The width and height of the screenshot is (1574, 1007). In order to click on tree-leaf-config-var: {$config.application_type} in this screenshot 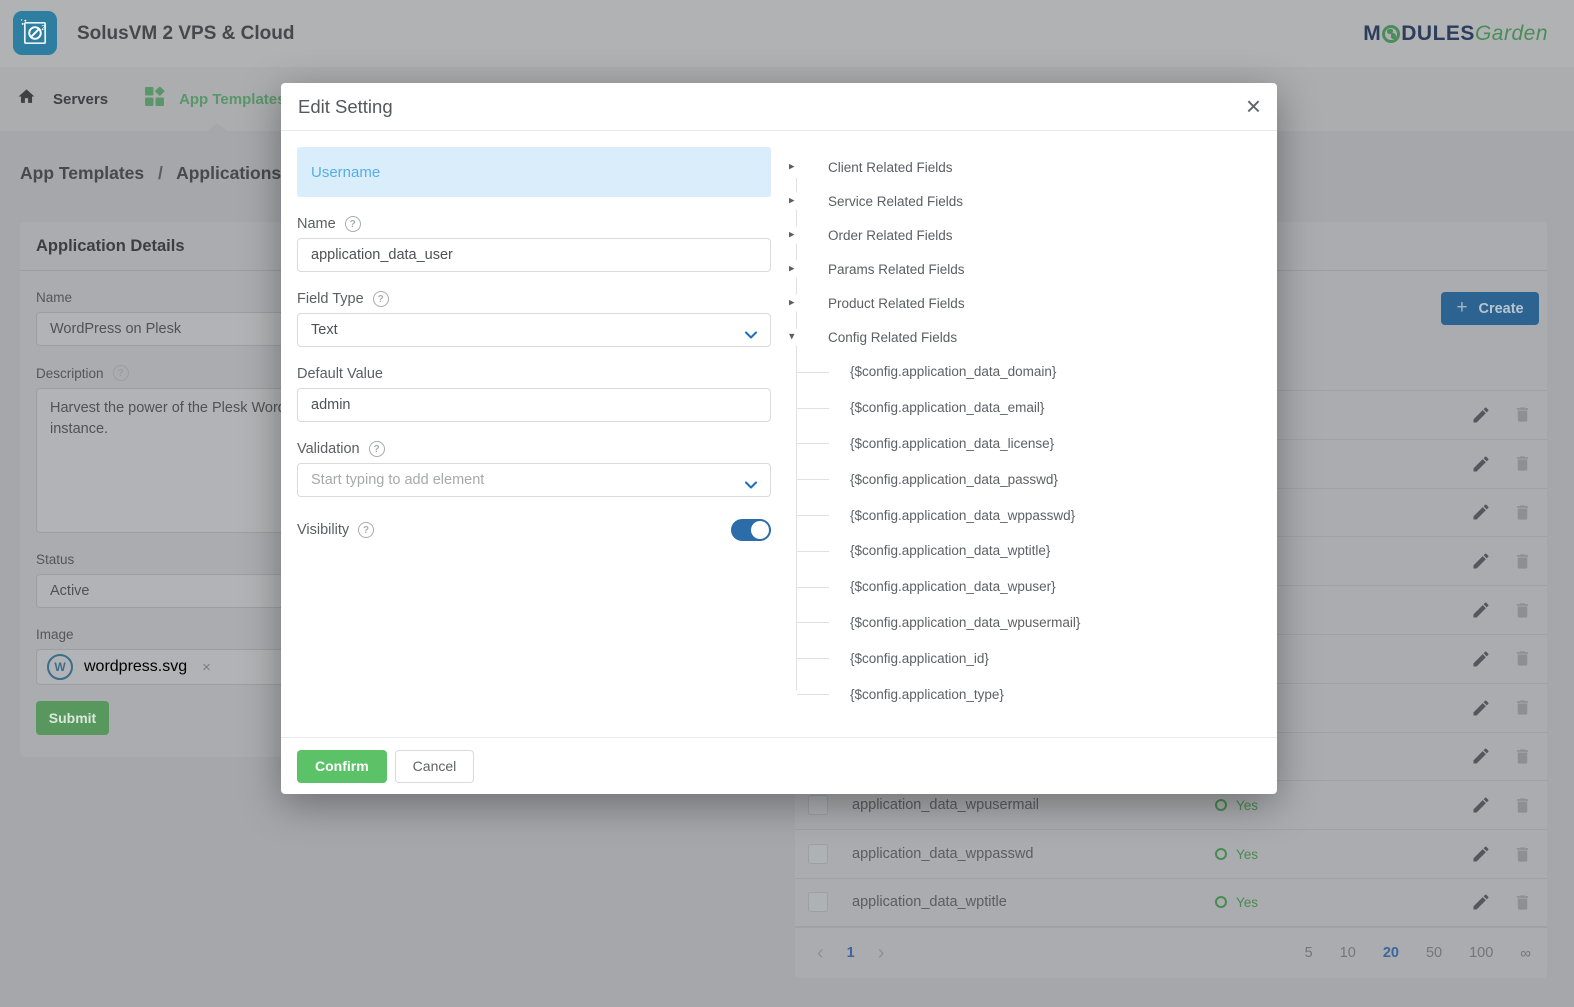, I will do `click(1022, 694)`.